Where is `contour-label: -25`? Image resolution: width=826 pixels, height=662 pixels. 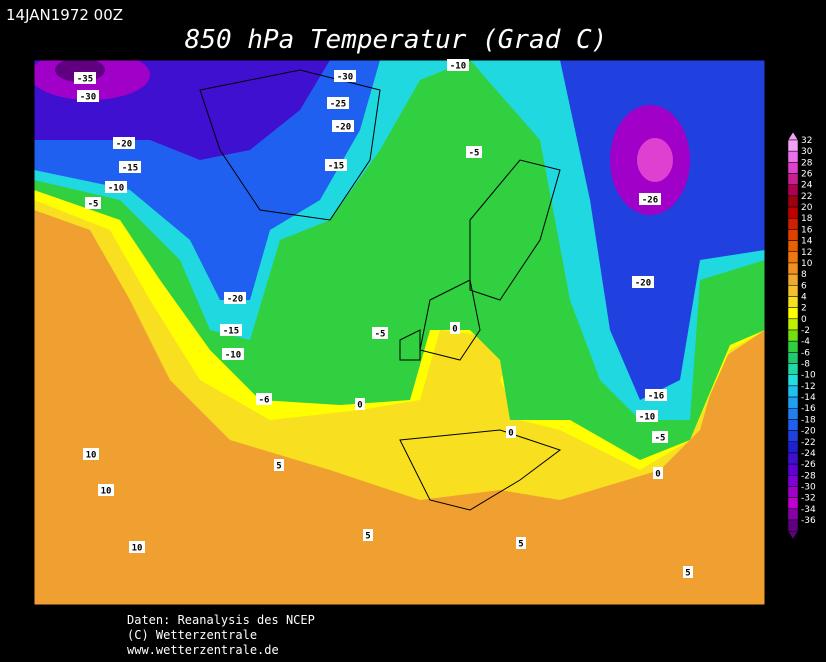
contour-label: -25 is located at coordinates (338, 105).